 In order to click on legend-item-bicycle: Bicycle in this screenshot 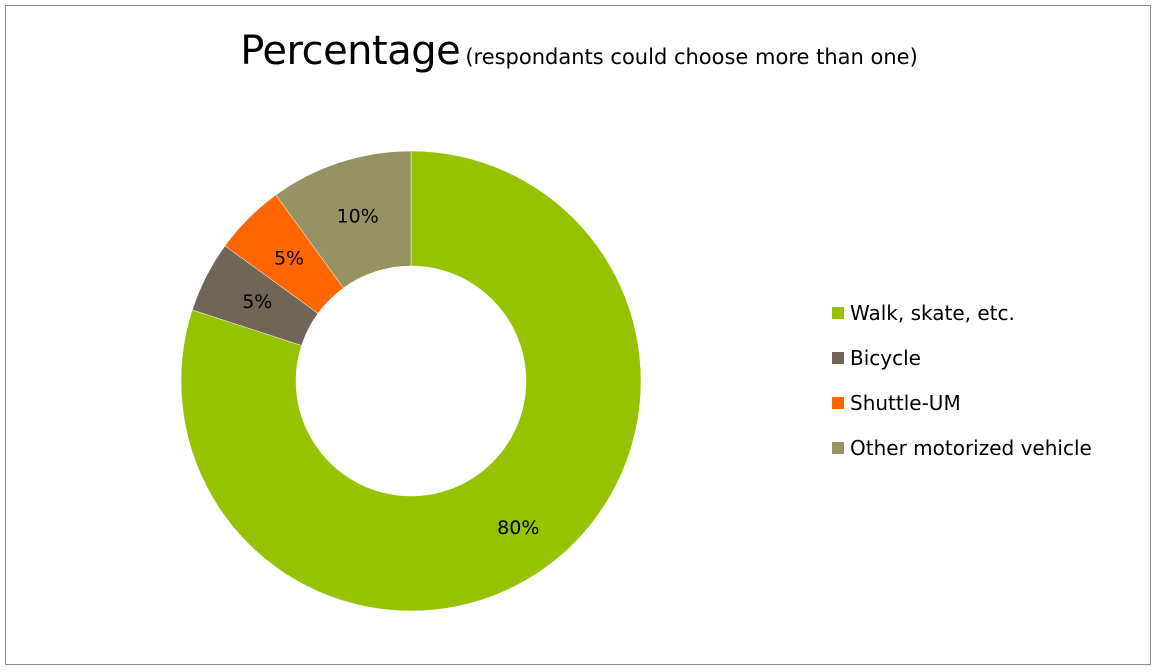, I will do `click(962, 357)`.